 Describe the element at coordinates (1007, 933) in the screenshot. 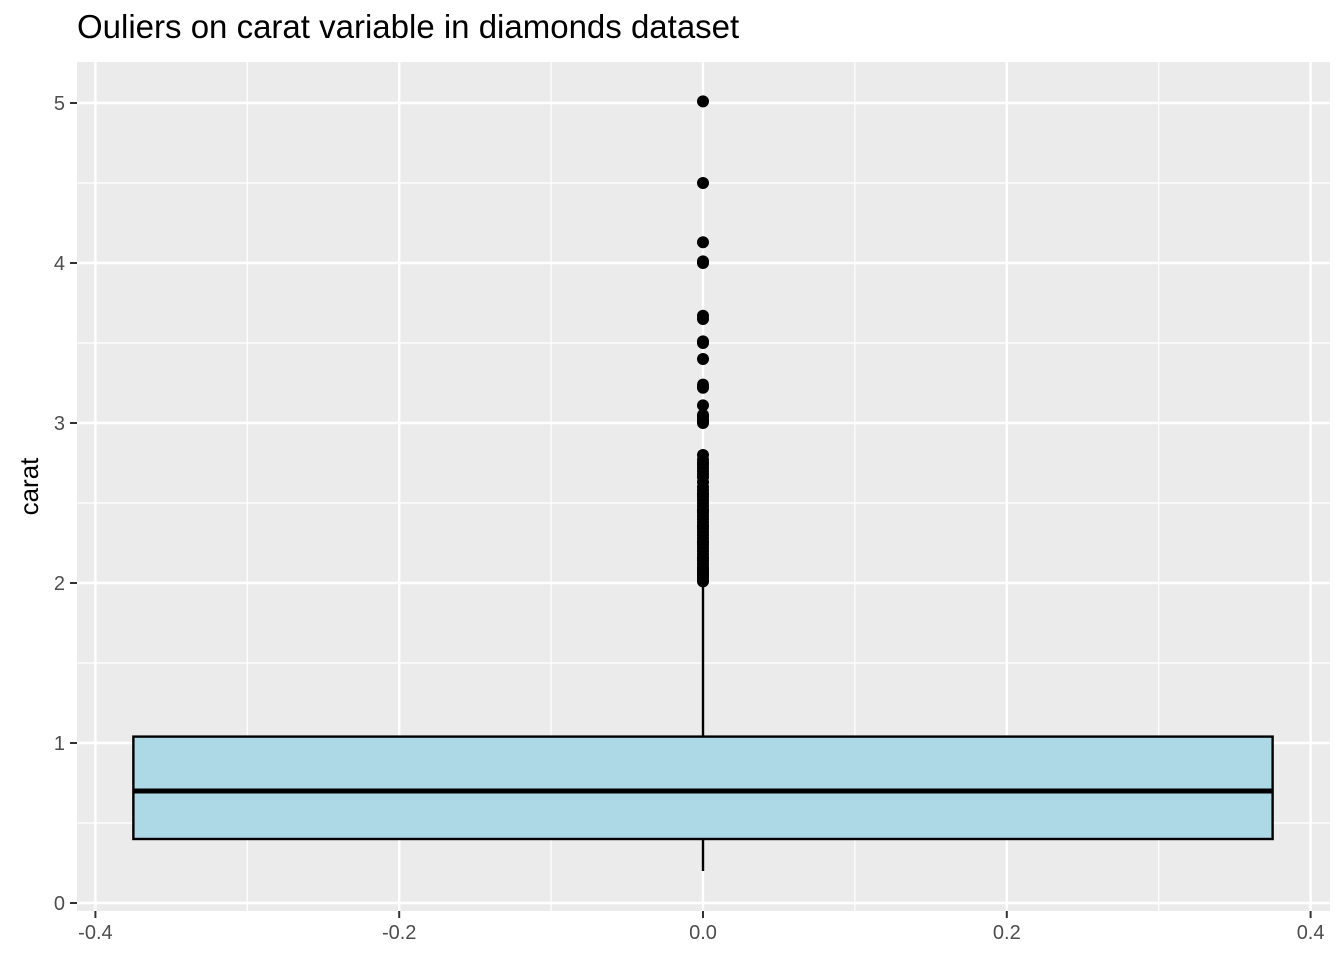

I see `x-tick-label: 0.2` at that location.